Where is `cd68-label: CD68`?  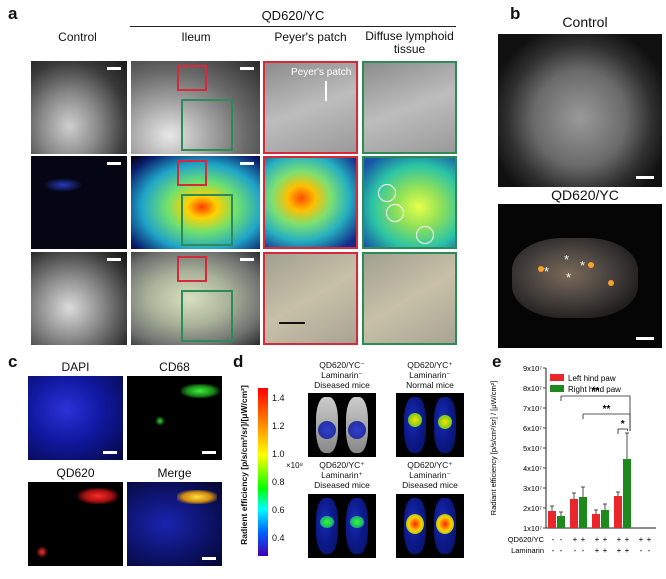 cd68-label: CD68 is located at coordinates (174, 367).